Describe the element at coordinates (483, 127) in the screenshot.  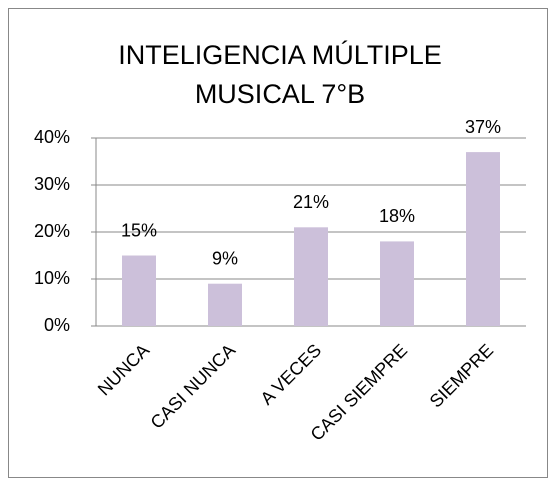
I see `data-label: 37%` at that location.